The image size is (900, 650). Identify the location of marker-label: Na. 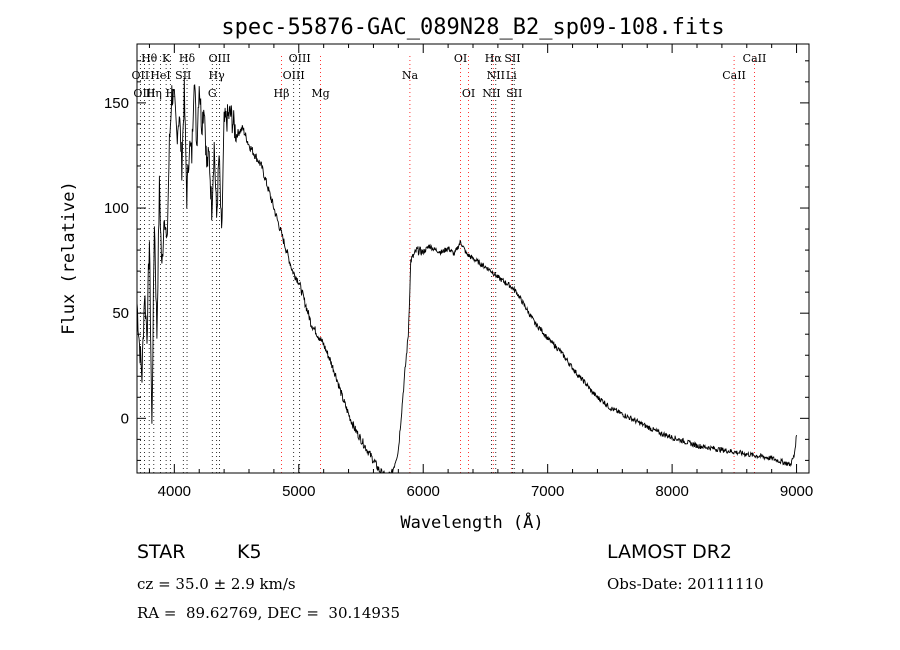
(410, 75).